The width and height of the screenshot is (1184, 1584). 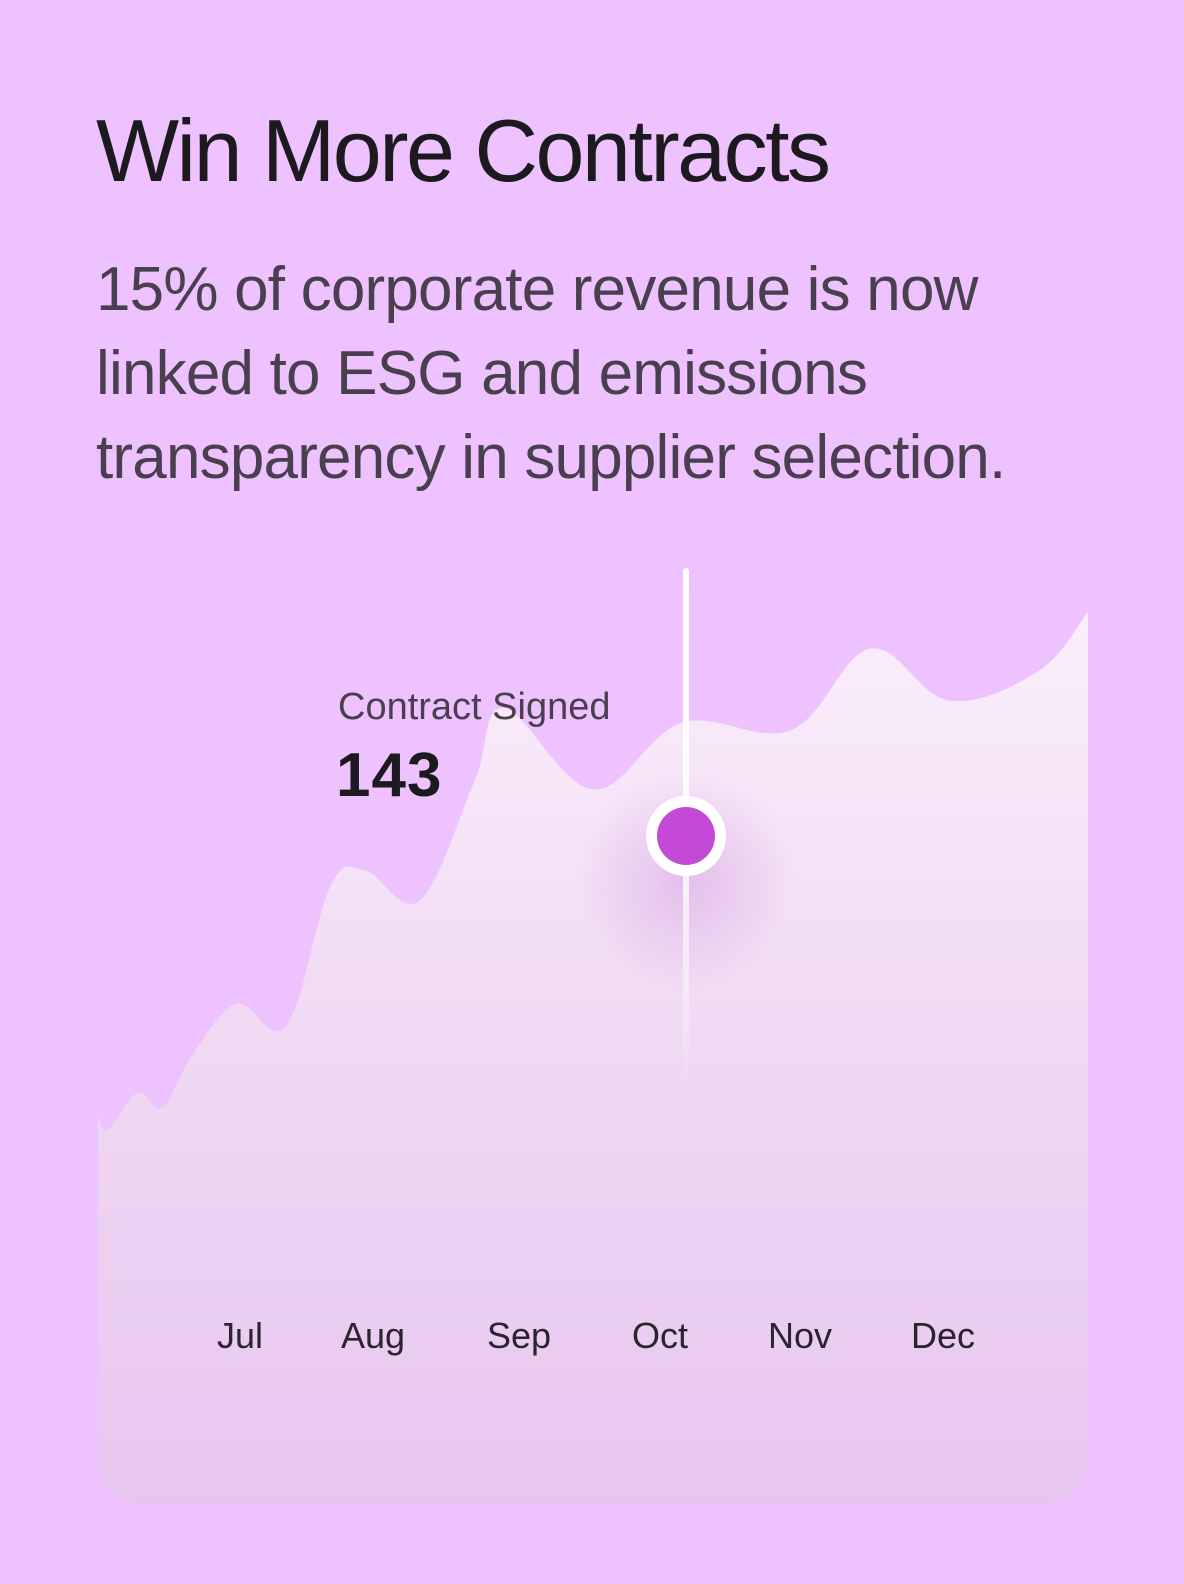 I want to click on x-tick-label-sep: Sep, so click(x=519, y=1335).